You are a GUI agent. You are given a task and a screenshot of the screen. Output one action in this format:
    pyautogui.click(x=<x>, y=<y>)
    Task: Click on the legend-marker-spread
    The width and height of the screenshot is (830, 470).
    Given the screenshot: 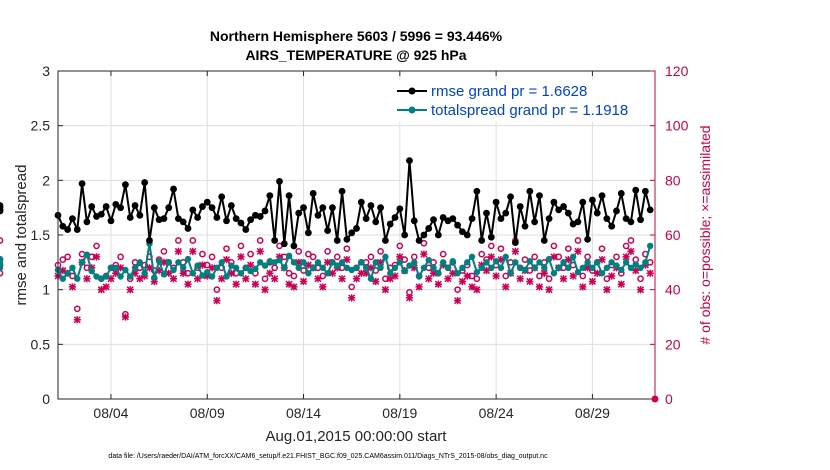 What is the action you would take?
    pyautogui.click(x=412, y=110)
    